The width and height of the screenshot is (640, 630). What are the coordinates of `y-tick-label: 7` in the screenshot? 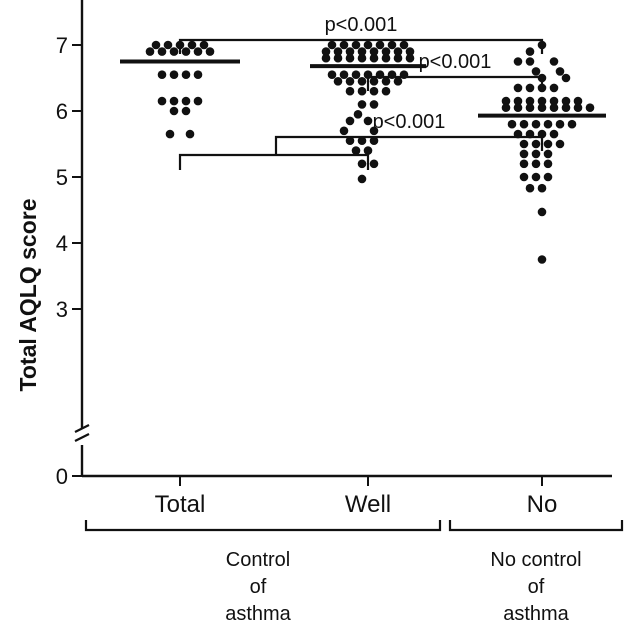 It's located at (62, 45).